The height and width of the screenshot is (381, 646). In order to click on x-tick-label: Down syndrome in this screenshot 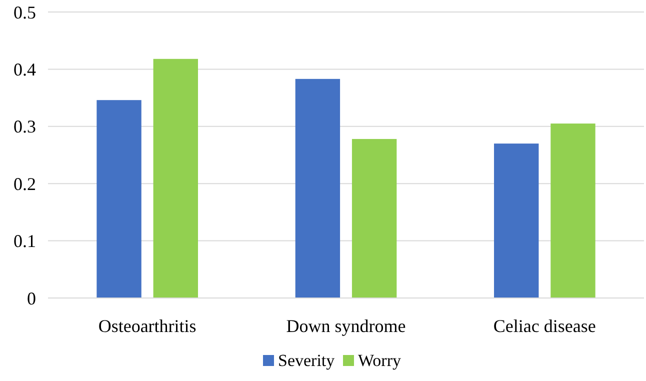, I will do `click(346, 326)`.